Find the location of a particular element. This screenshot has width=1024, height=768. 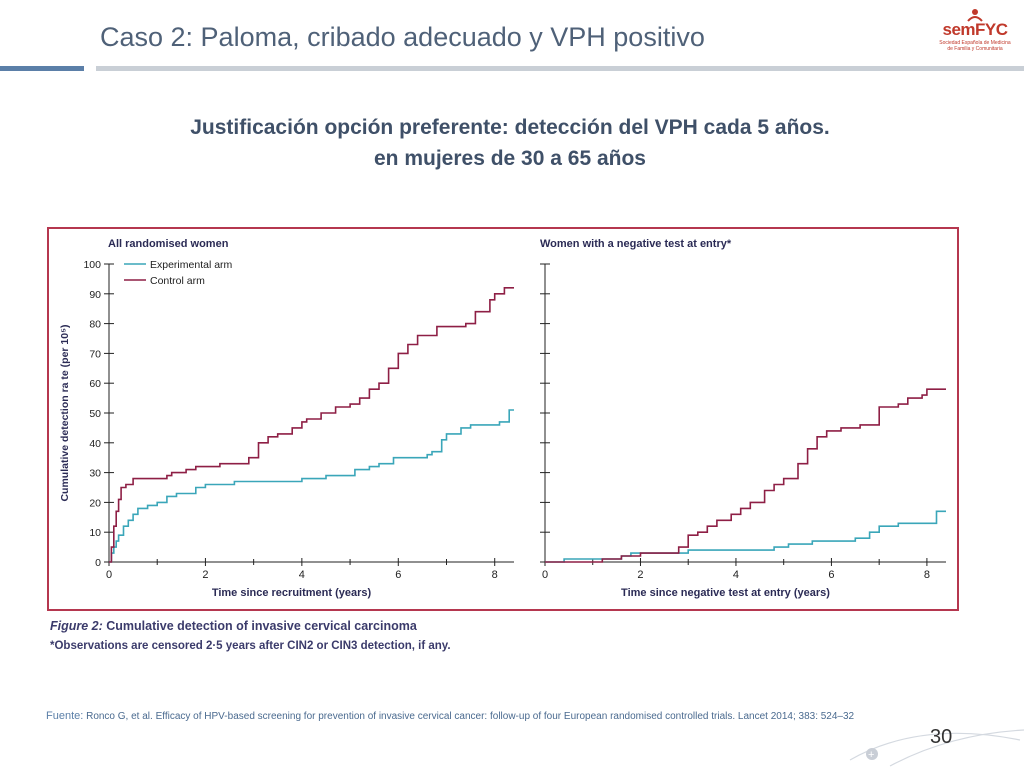

legend-control-label: Control arm is located at coordinates (177, 281).